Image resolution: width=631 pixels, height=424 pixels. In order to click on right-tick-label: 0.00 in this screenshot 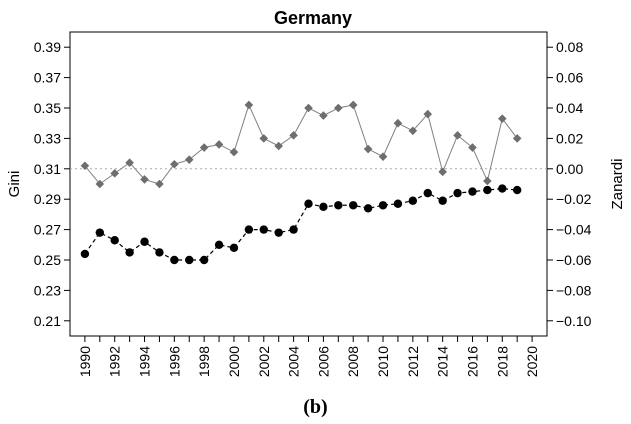, I will do `click(569, 169)`.